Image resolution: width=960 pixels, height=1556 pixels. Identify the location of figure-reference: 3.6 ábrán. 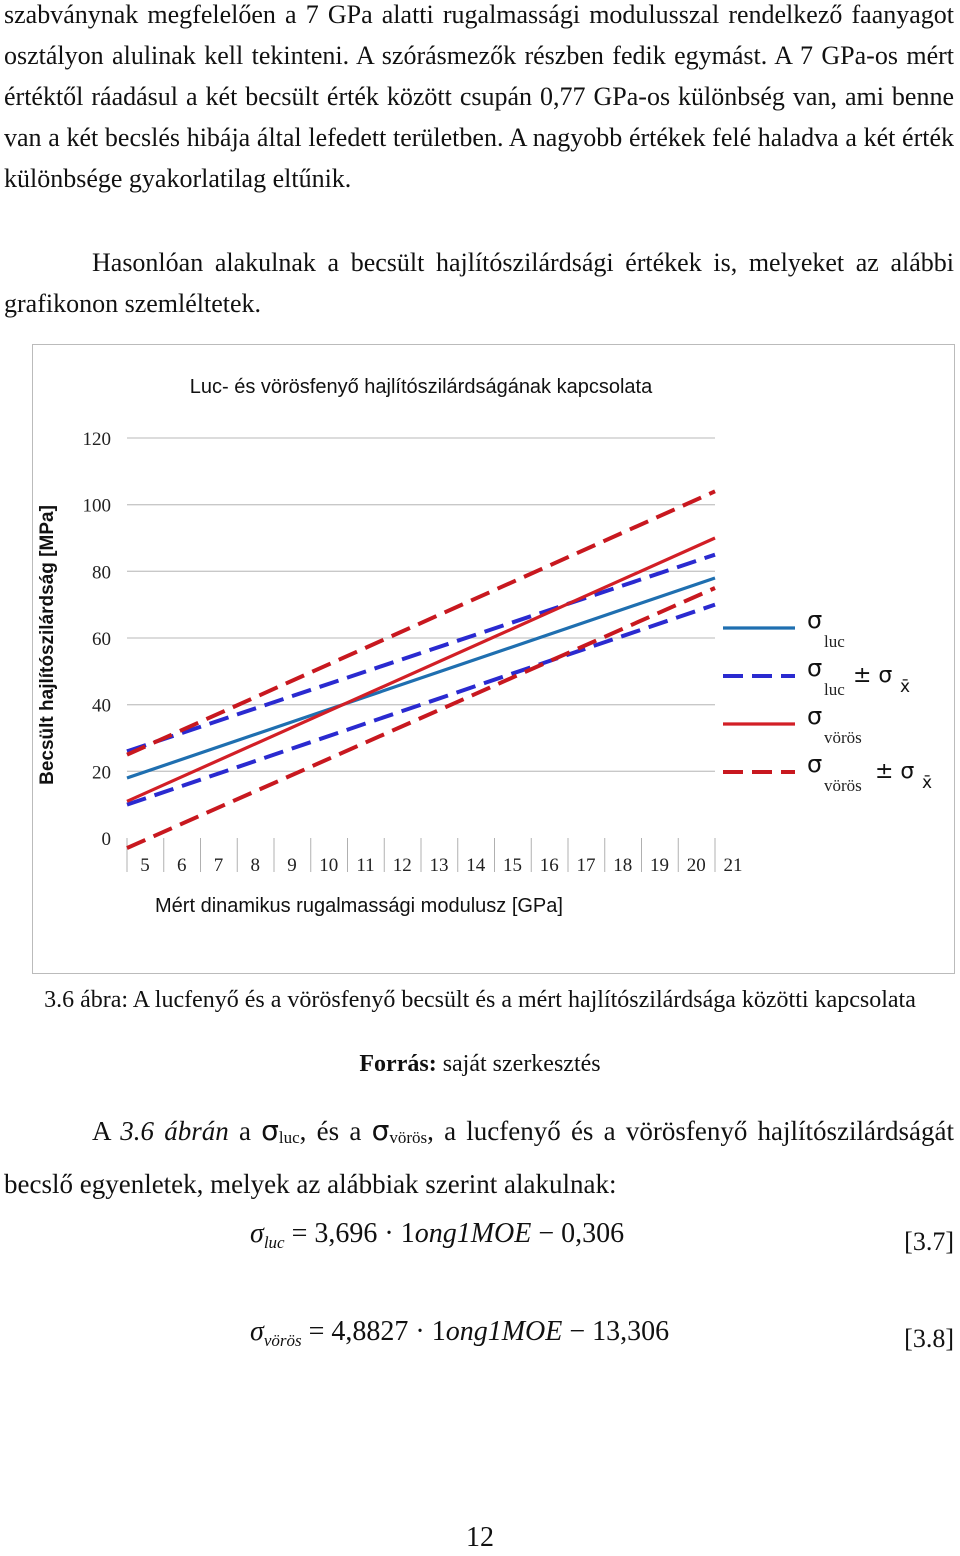
(174, 1131).